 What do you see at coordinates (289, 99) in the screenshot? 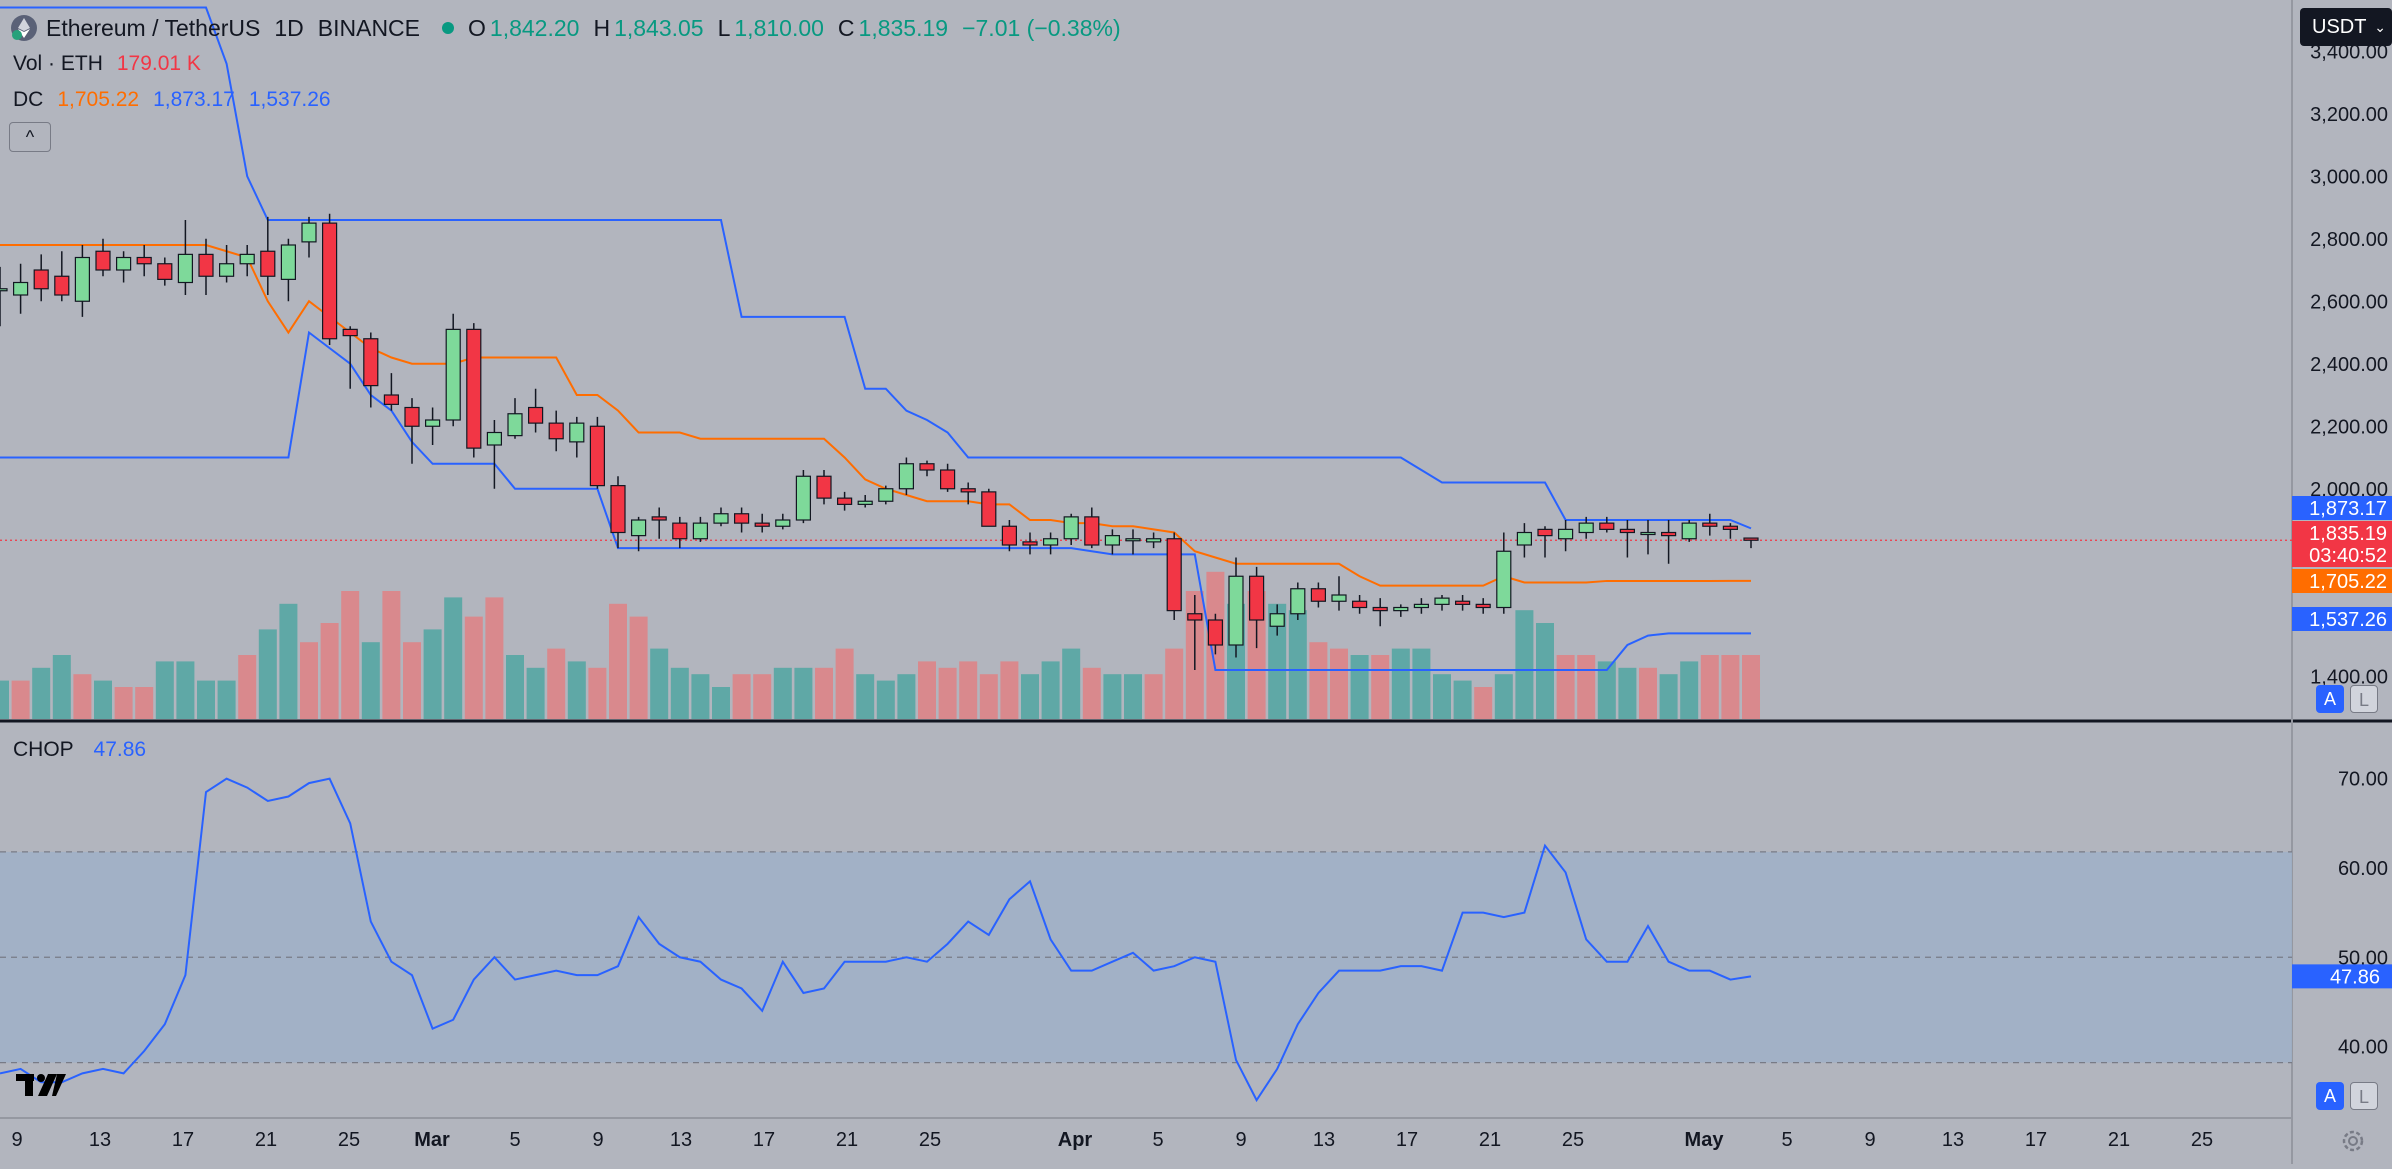
I see `dc-lower-value: 1,537.26` at bounding box center [289, 99].